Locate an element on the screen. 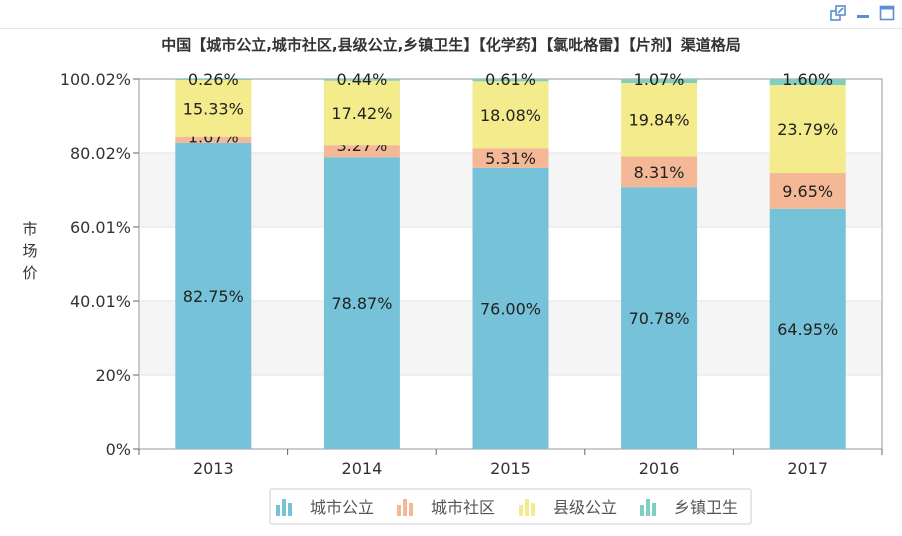 The width and height of the screenshot is (902, 536). data-label: 0.44% is located at coordinates (361, 79).